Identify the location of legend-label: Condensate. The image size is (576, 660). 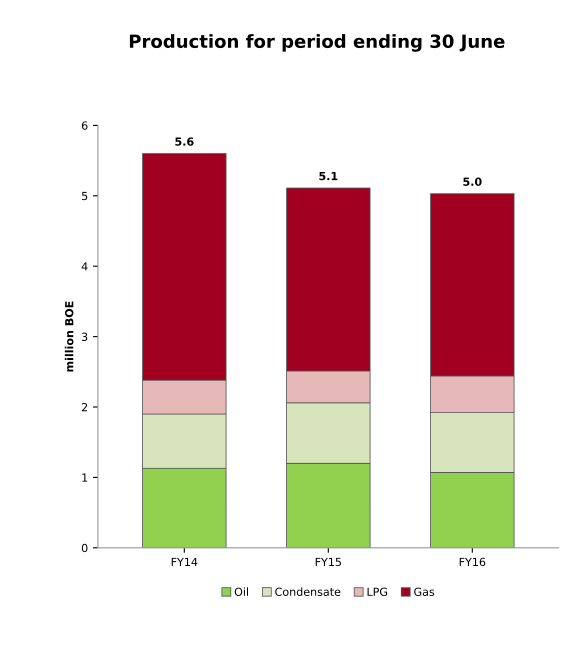
(307, 591).